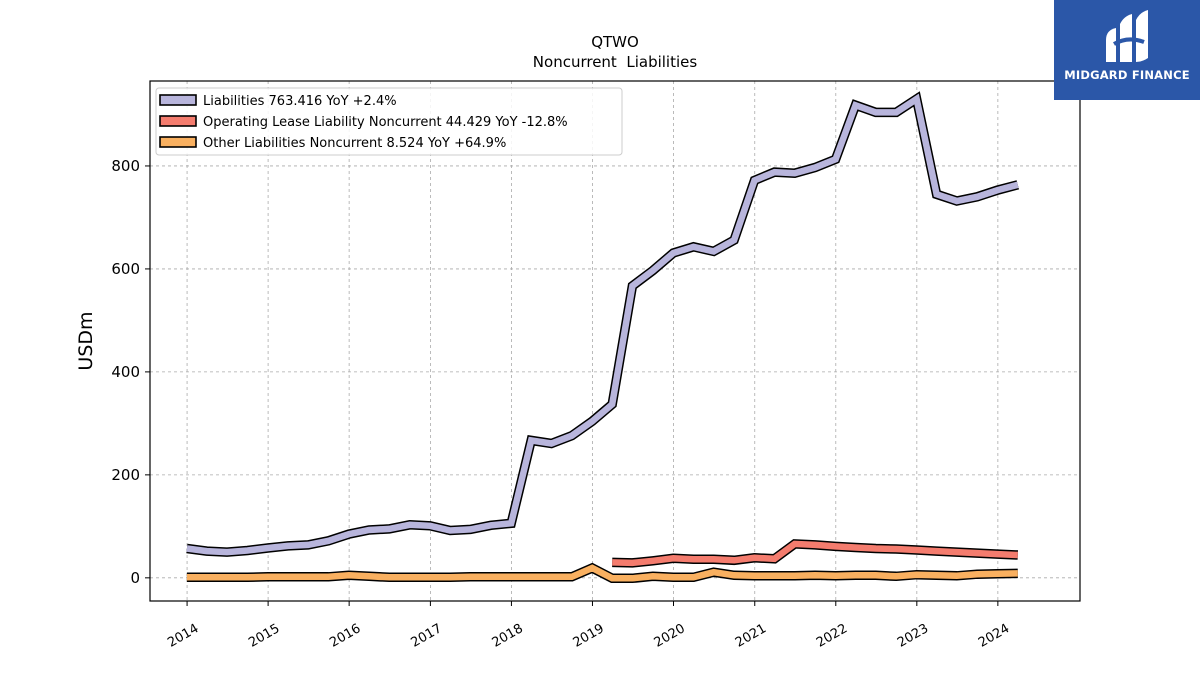  Describe the element at coordinates (86, 340) in the screenshot. I see `y-axis-label: USDm` at that location.